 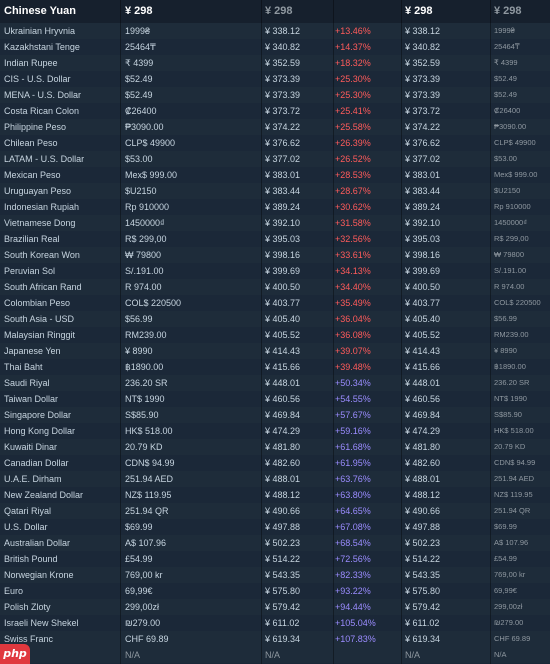 What do you see at coordinates (283, 591) in the screenshot?
I see `converted-price: ¥ 575.80` at bounding box center [283, 591].